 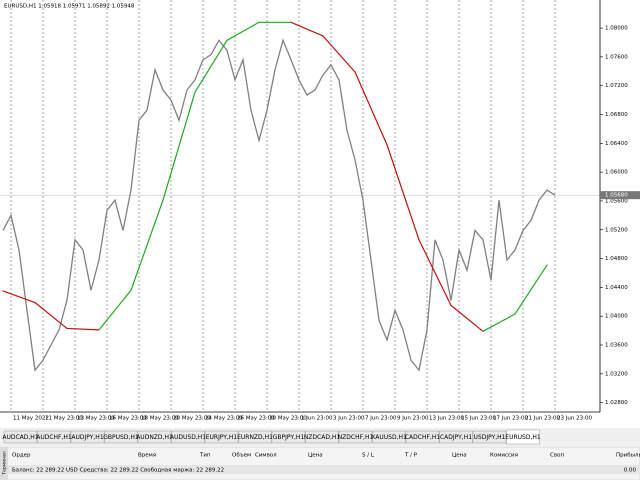 I want to click on tab-label: AUDUSD,H1, so click(x=188, y=437).